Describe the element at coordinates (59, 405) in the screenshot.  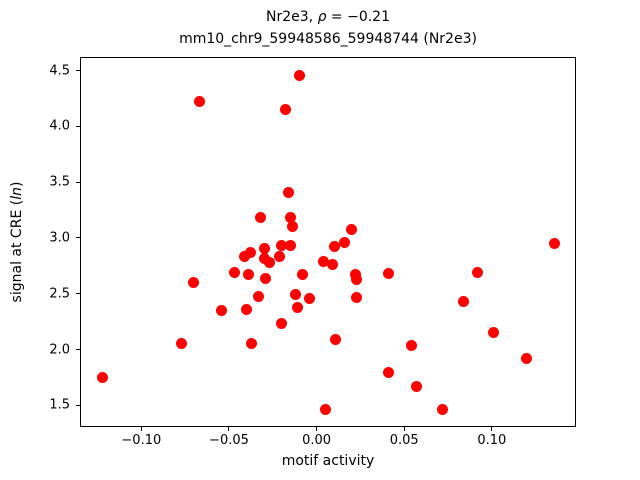
I see `y-tick-label: 1.5` at that location.